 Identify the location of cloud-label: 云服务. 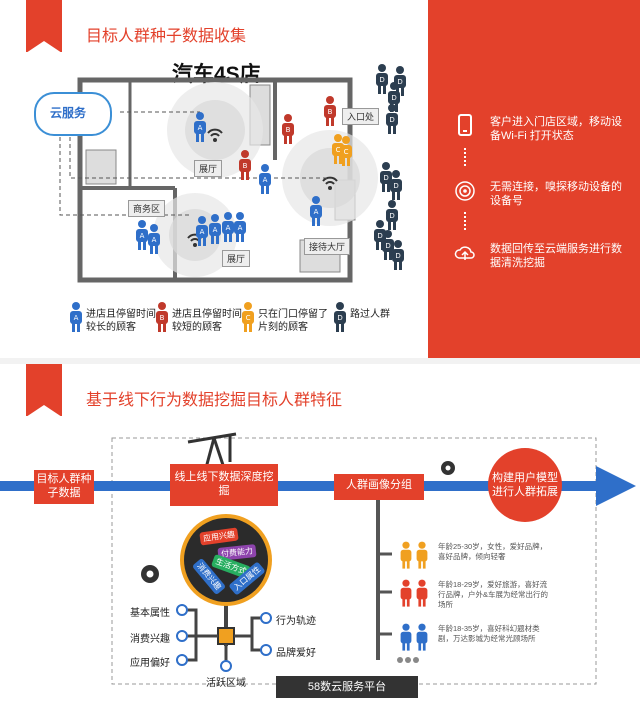
(68, 113).